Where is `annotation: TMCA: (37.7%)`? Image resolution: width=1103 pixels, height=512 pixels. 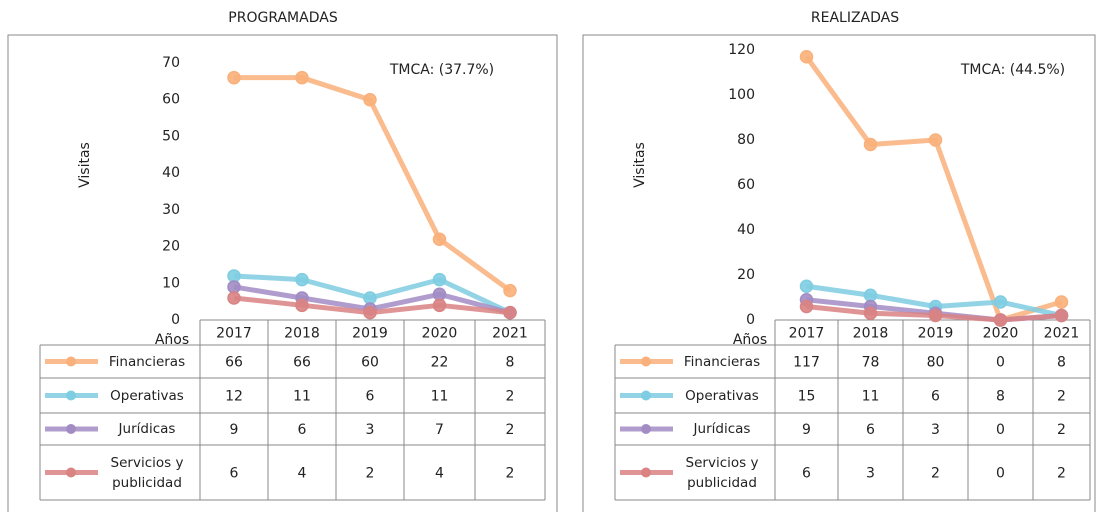 annotation: TMCA: (37.7%) is located at coordinates (441, 70).